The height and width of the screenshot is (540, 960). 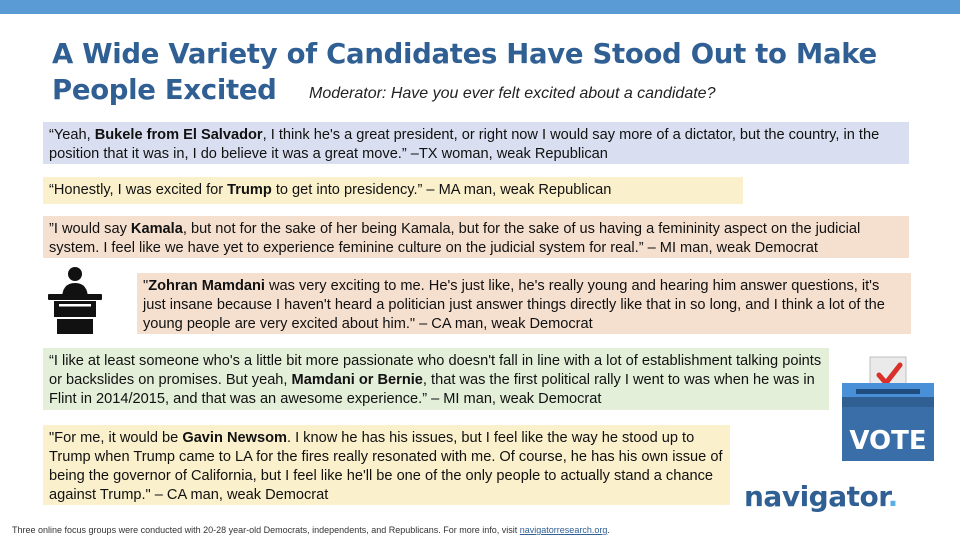 I want to click on navigator-logo: navigator., so click(x=821, y=496).